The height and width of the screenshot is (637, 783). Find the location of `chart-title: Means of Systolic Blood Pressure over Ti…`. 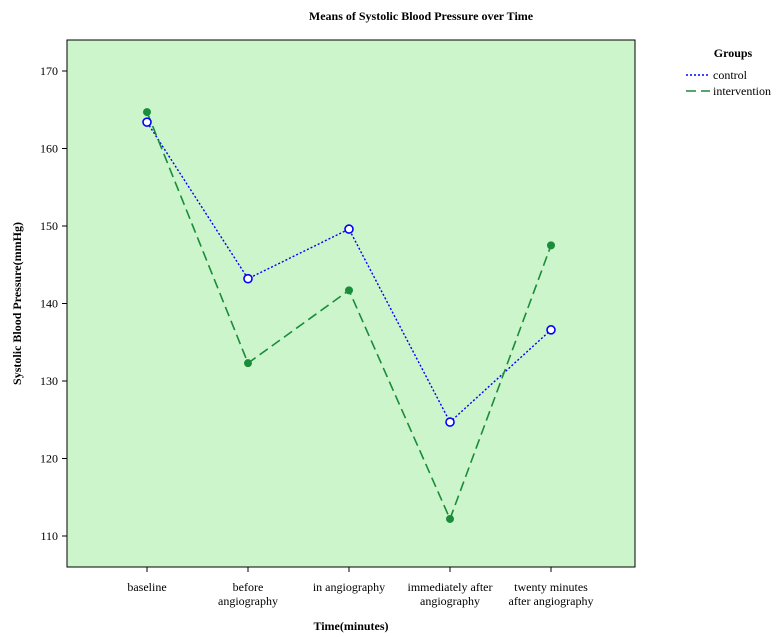

chart-title: Means of Systolic Blood Pressure over Ti… is located at coordinates (421, 16).